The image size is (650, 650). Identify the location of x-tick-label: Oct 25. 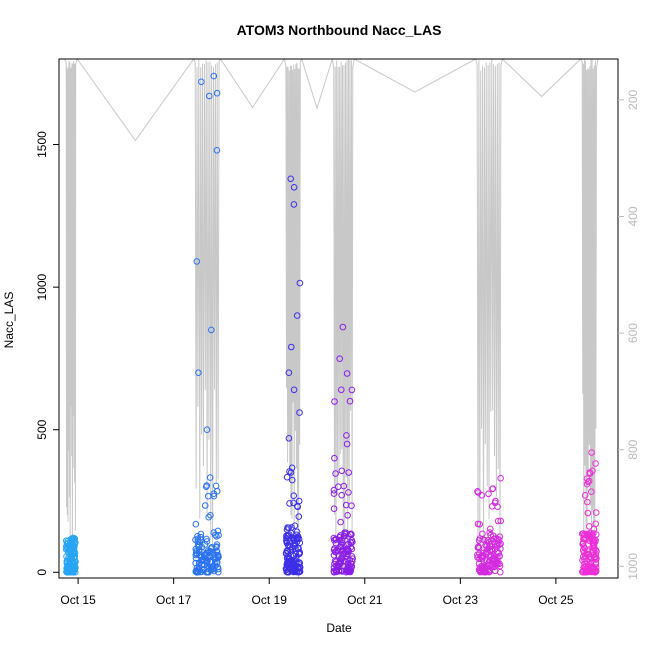
(556, 600).